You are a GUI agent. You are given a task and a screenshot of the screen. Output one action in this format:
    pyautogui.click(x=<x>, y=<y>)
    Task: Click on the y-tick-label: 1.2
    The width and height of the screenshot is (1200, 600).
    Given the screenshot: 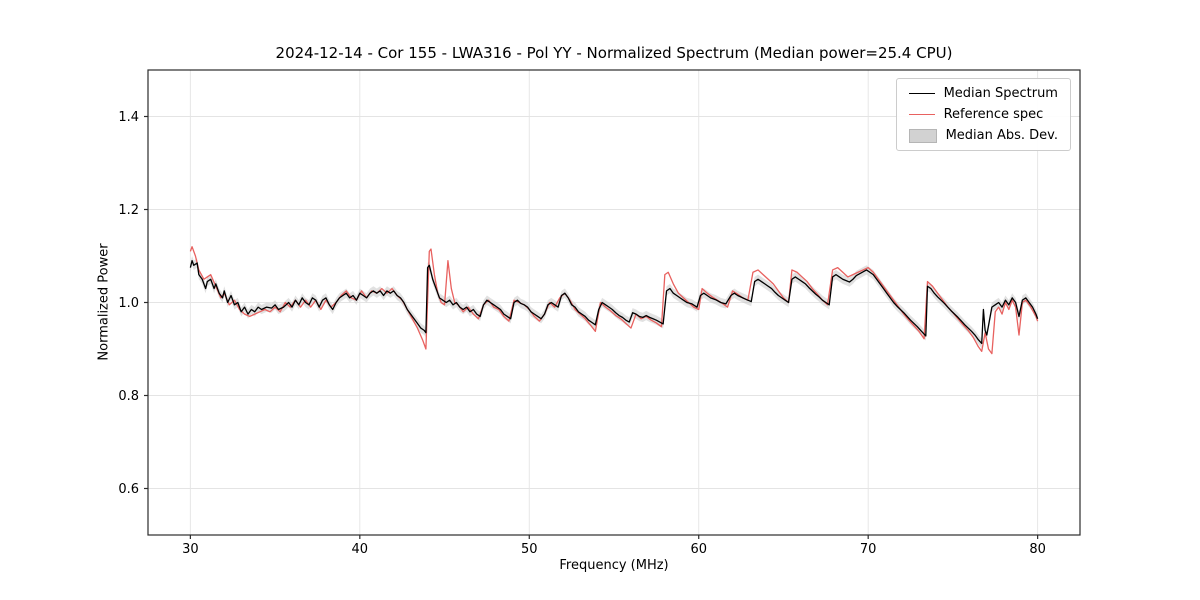 What is the action you would take?
    pyautogui.click(x=128, y=210)
    